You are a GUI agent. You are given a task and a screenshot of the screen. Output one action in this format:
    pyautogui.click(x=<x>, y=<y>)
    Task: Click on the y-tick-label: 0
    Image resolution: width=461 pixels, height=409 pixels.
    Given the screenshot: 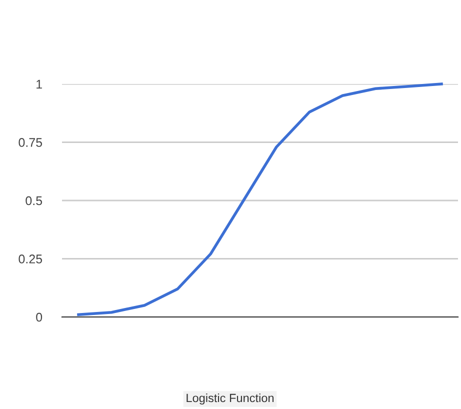 What is the action you would take?
    pyautogui.click(x=39, y=317)
    